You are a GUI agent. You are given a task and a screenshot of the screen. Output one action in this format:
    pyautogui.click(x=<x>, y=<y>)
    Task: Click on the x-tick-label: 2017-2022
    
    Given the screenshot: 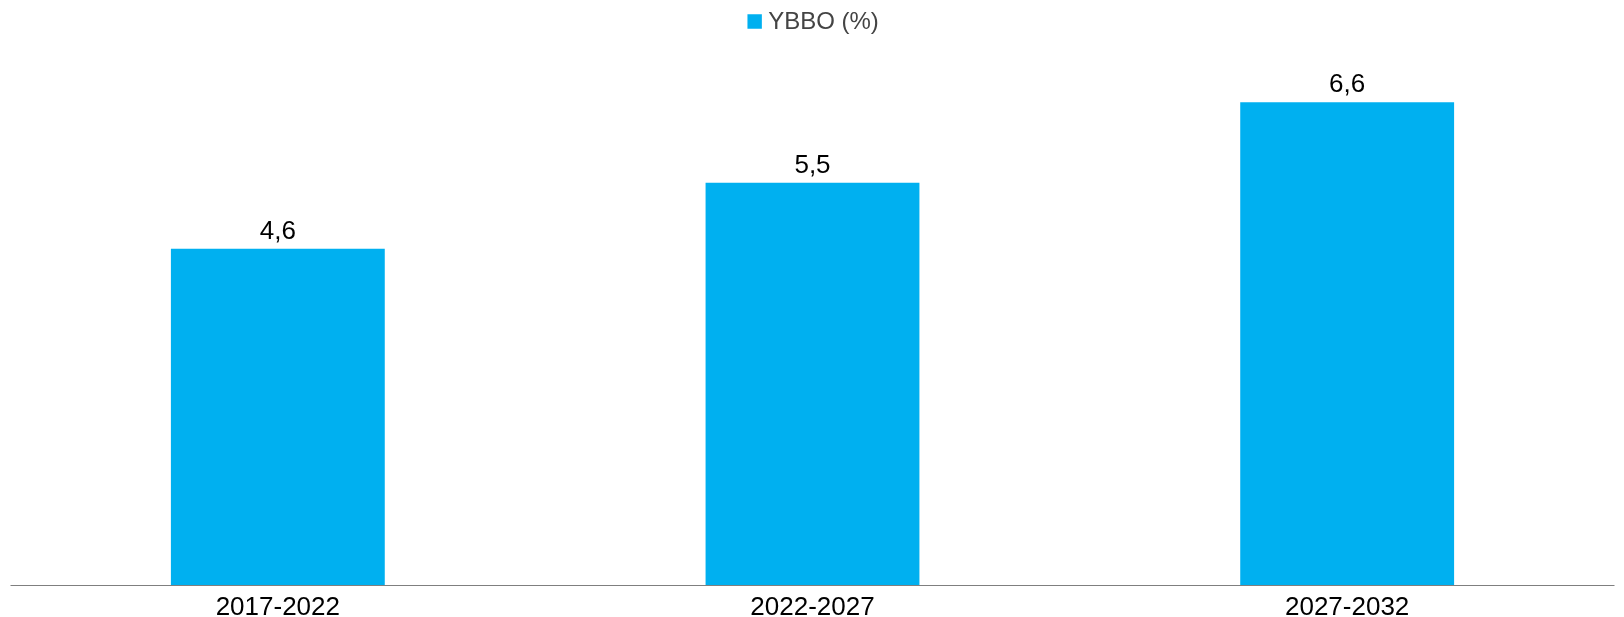 What is the action you would take?
    pyautogui.click(x=278, y=603)
    